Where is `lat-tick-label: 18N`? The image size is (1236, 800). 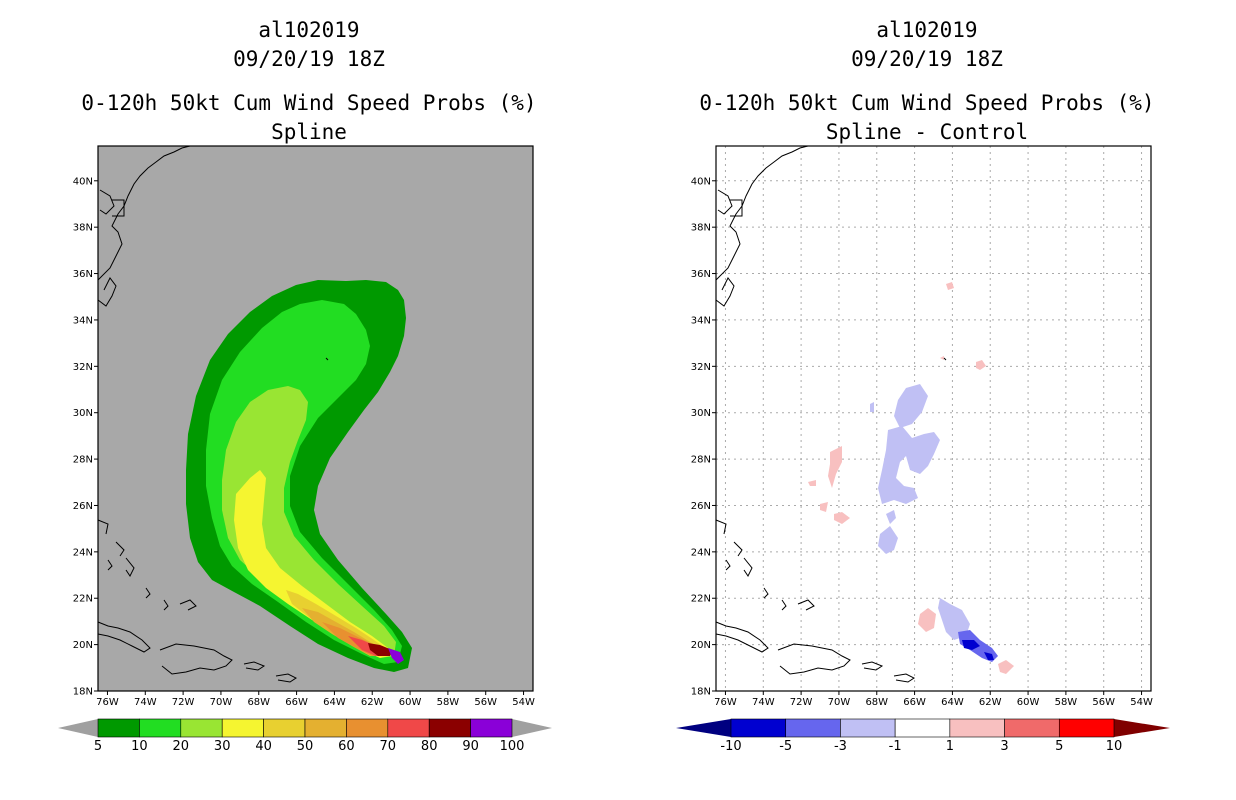 lat-tick-label: 18N is located at coordinates (701, 692).